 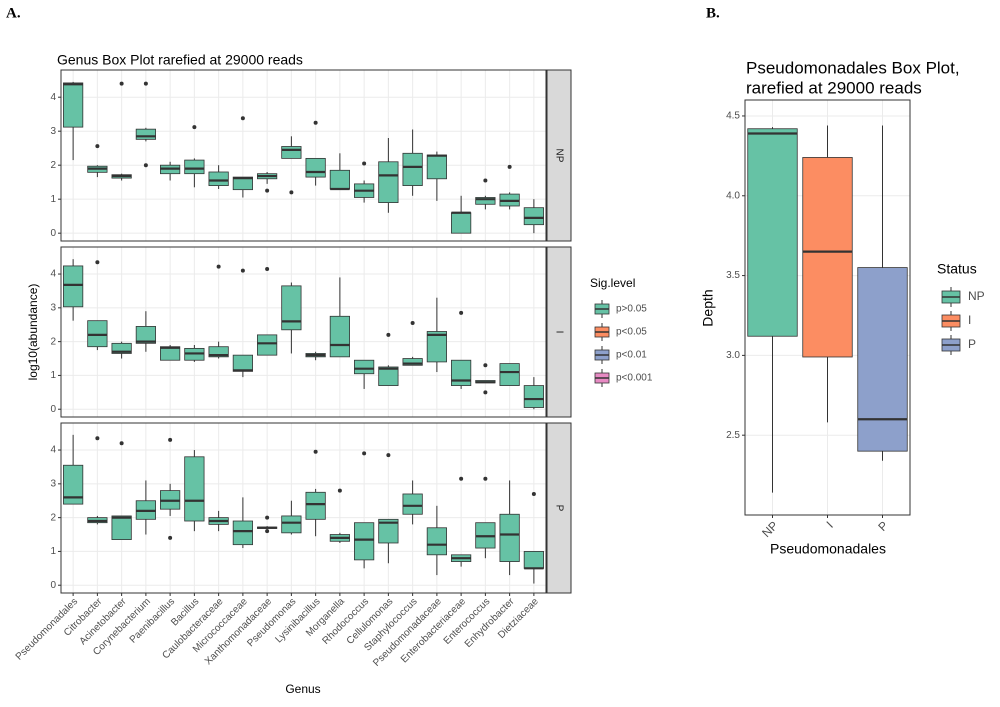 I want to click on strip-label: I, so click(x=558, y=332).